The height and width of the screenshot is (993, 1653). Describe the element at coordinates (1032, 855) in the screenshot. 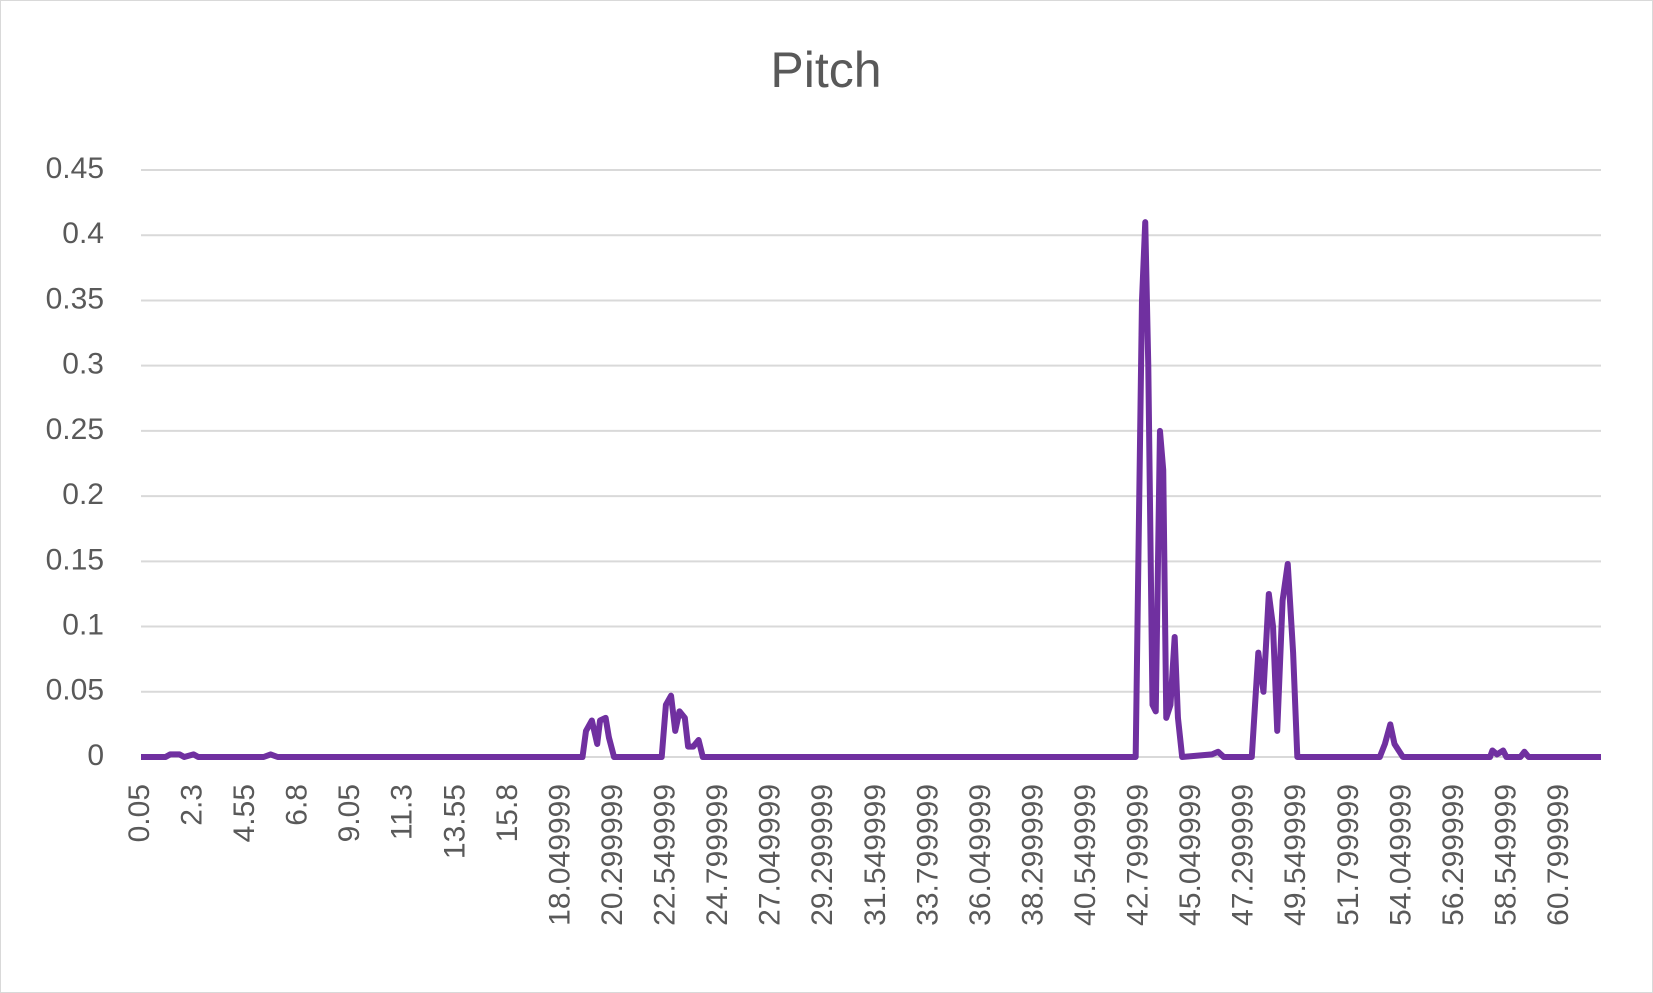

I see `x-tick-label: 38.299999` at that location.